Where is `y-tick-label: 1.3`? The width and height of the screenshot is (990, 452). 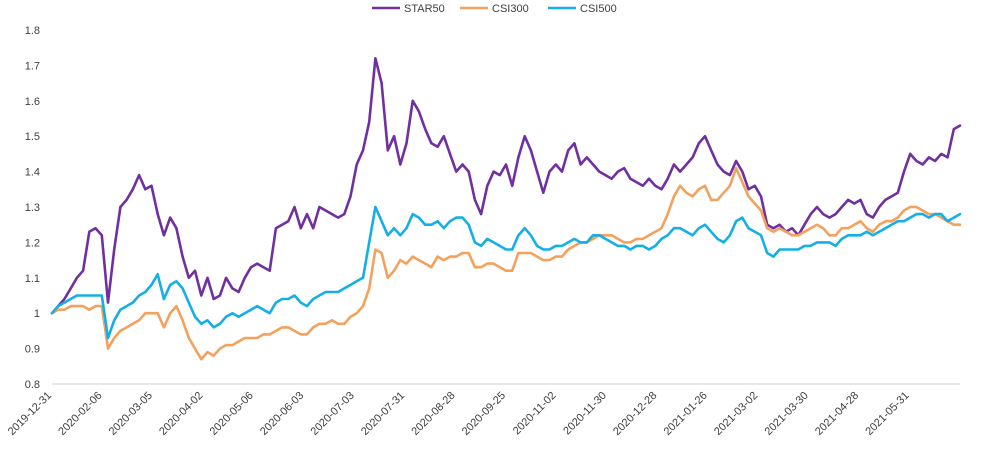 y-tick-label: 1.3 is located at coordinates (32, 208).